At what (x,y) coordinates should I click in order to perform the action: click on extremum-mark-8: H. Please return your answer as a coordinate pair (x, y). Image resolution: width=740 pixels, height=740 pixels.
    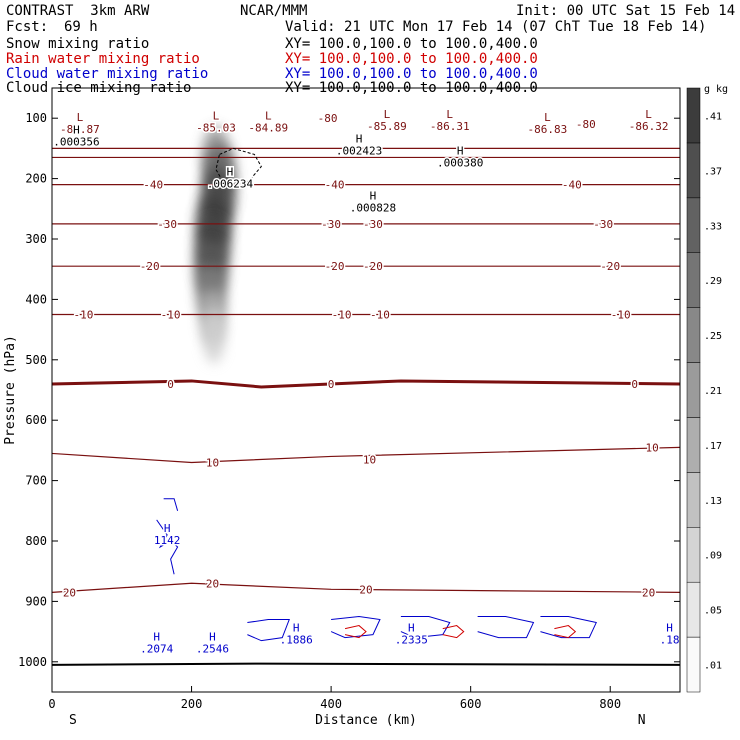
    Looking at the image, I should click on (359, 138).